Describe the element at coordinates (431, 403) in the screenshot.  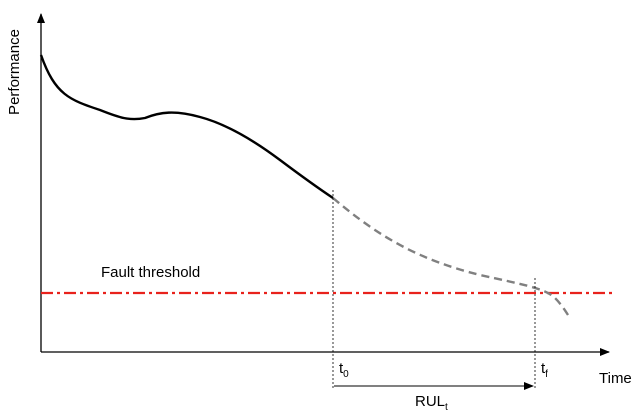
I see `rul-label: RULt` at that location.